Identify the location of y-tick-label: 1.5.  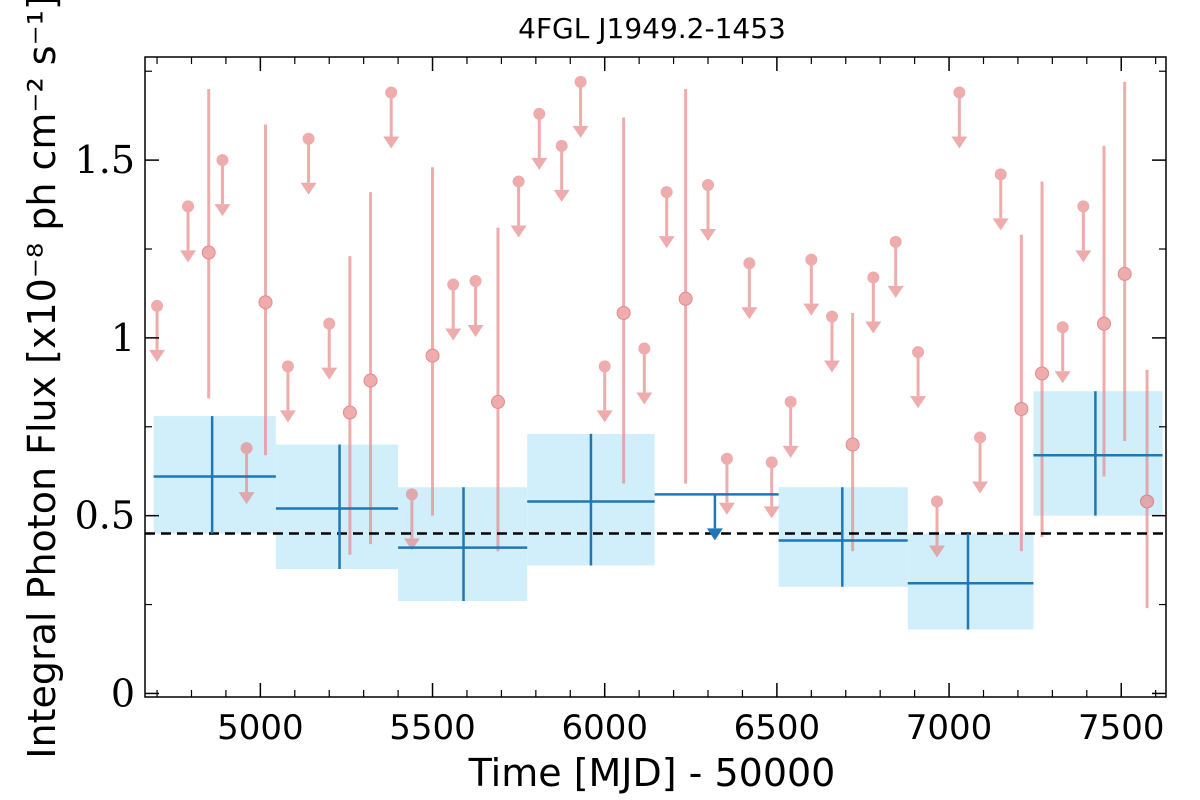
(105, 160).